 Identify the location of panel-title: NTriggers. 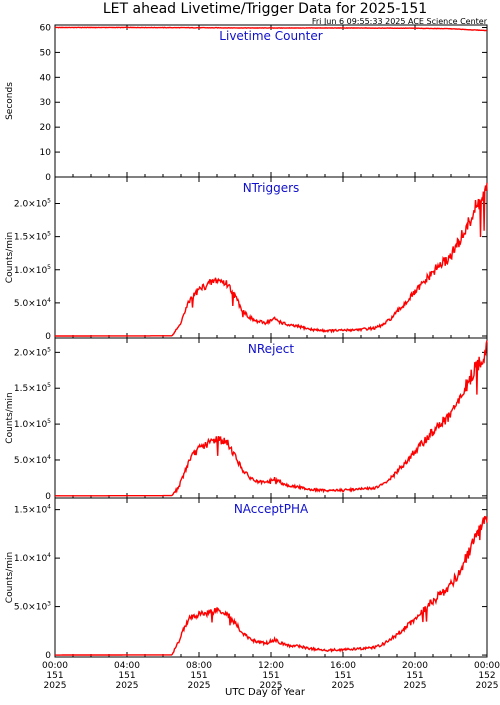
(271, 188).